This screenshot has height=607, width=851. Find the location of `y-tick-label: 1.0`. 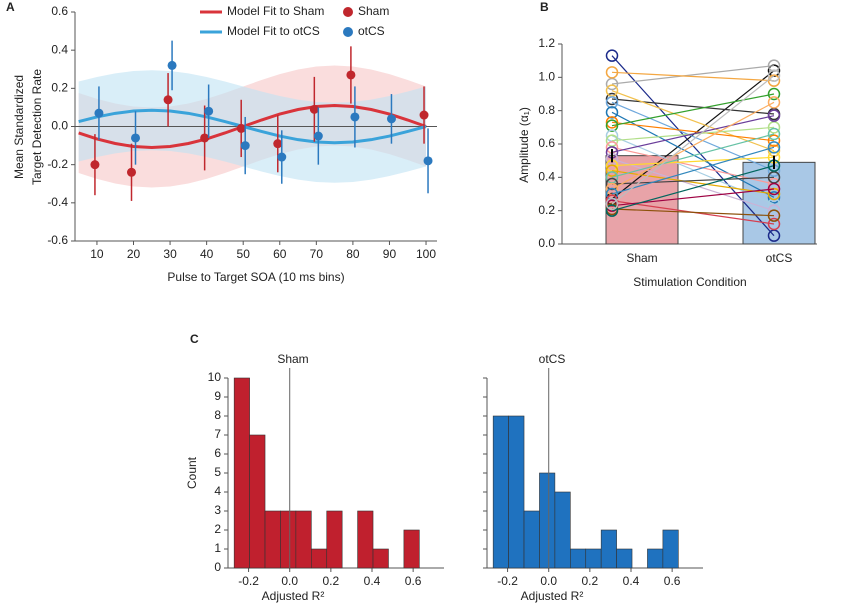

y-tick-label: 1.0 is located at coordinates (546, 77).